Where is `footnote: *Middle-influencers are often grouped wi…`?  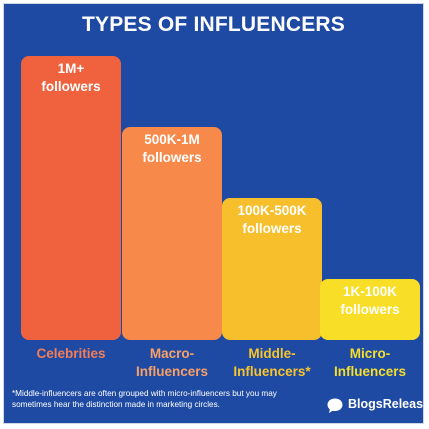 footnote: *Middle-influencers are often grouped wi… is located at coordinates (144, 399).